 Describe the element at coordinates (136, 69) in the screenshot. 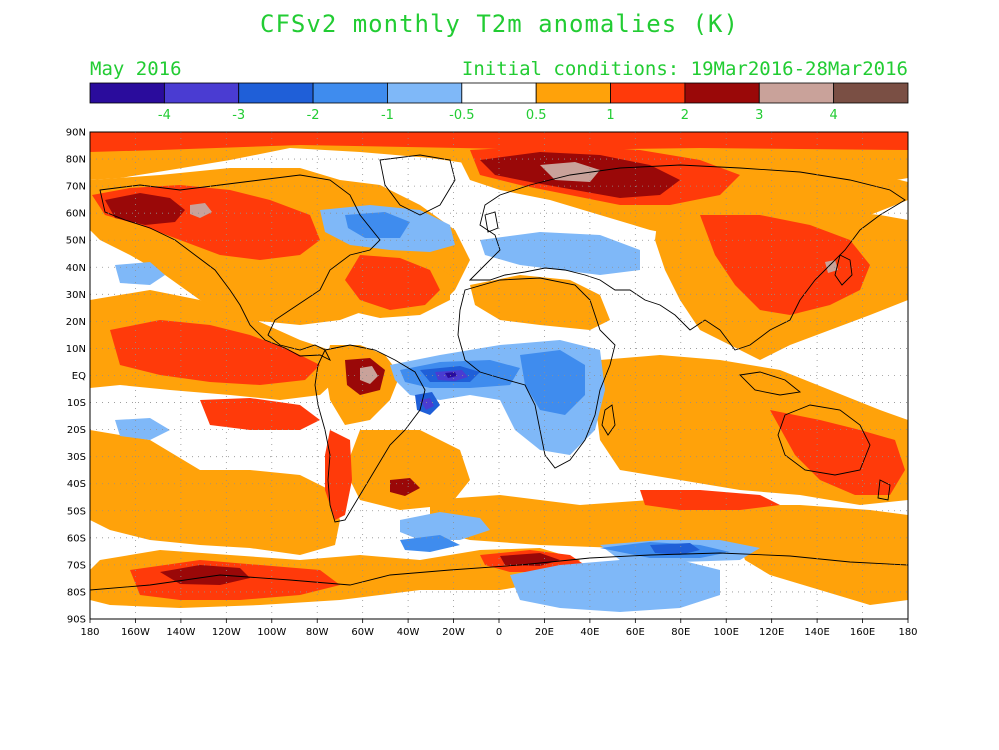

I see `valid-month-label: May 2016` at that location.